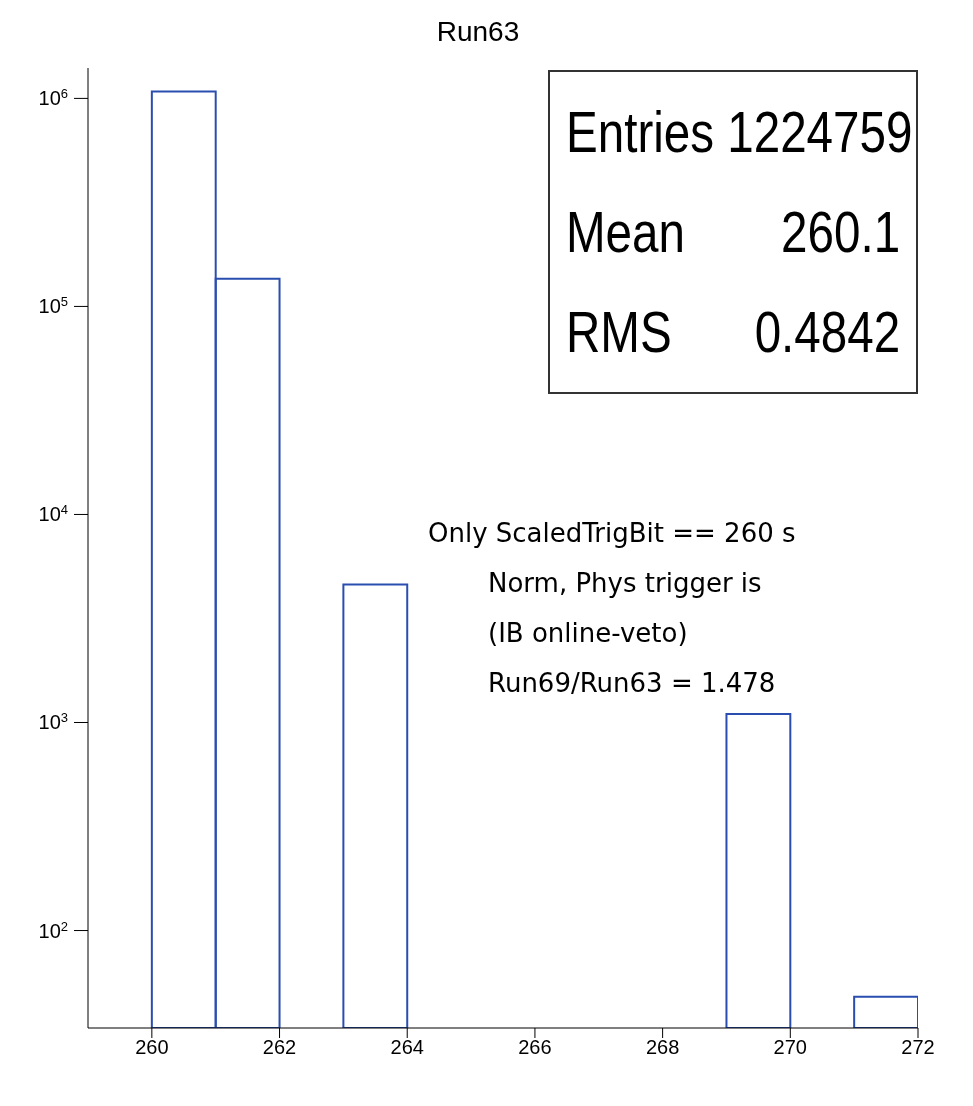 Image resolution: width=973 pixels, height=1106 pixels. What do you see at coordinates (612, 533) in the screenshot?
I see `annotation: Only ScaledTrigBit == 260 s` at bounding box center [612, 533].